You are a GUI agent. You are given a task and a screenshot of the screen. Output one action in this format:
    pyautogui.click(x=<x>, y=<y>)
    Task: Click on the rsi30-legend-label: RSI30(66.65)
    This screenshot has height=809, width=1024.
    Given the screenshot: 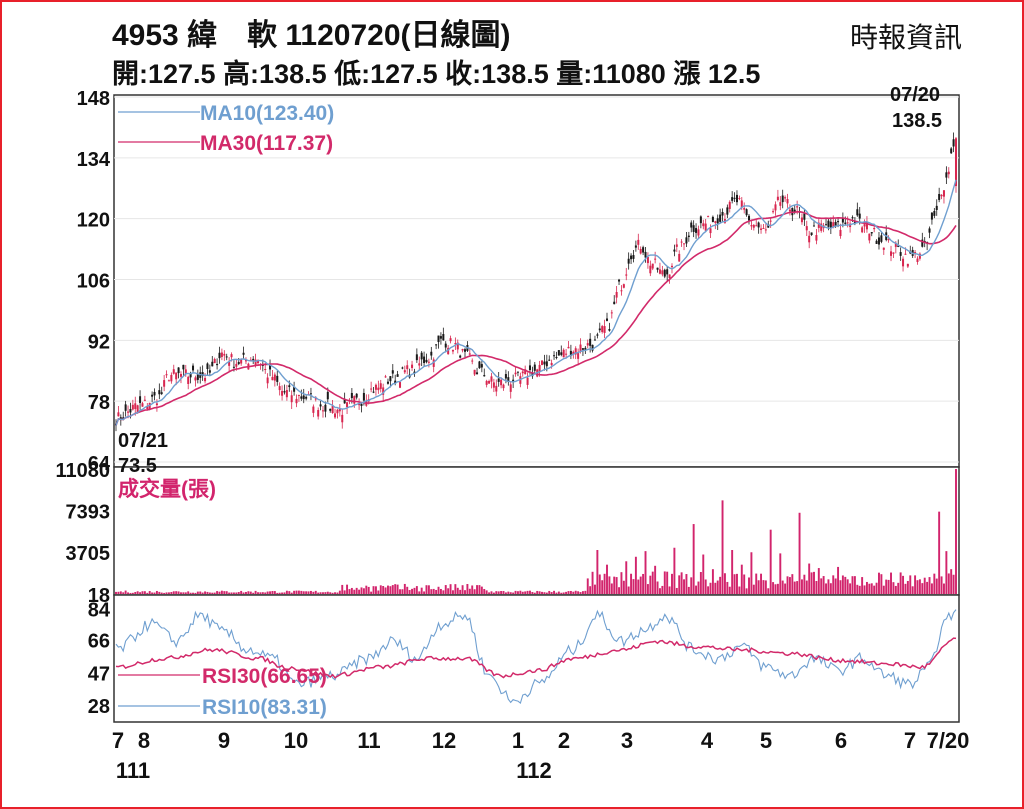 What is the action you would take?
    pyautogui.click(x=264, y=676)
    